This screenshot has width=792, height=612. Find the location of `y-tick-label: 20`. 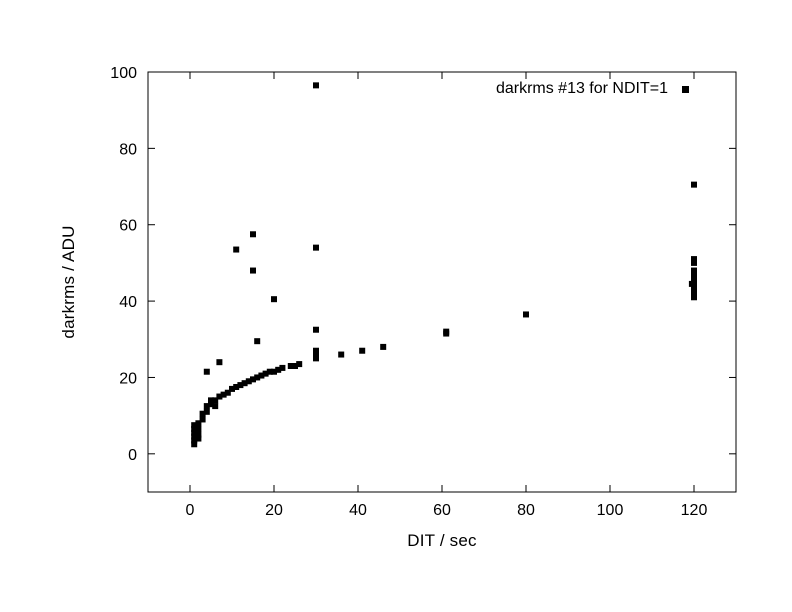

y-tick-label: 20 is located at coordinates (128, 378).